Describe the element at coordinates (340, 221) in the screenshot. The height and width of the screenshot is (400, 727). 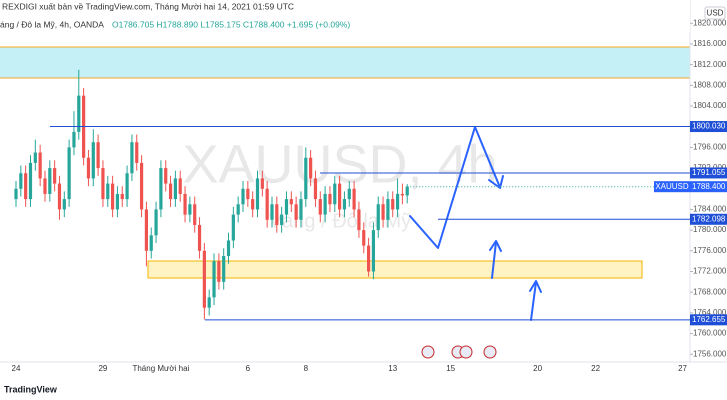
I see `watermark-name: Vàng / Đô la Mỹ` at that location.